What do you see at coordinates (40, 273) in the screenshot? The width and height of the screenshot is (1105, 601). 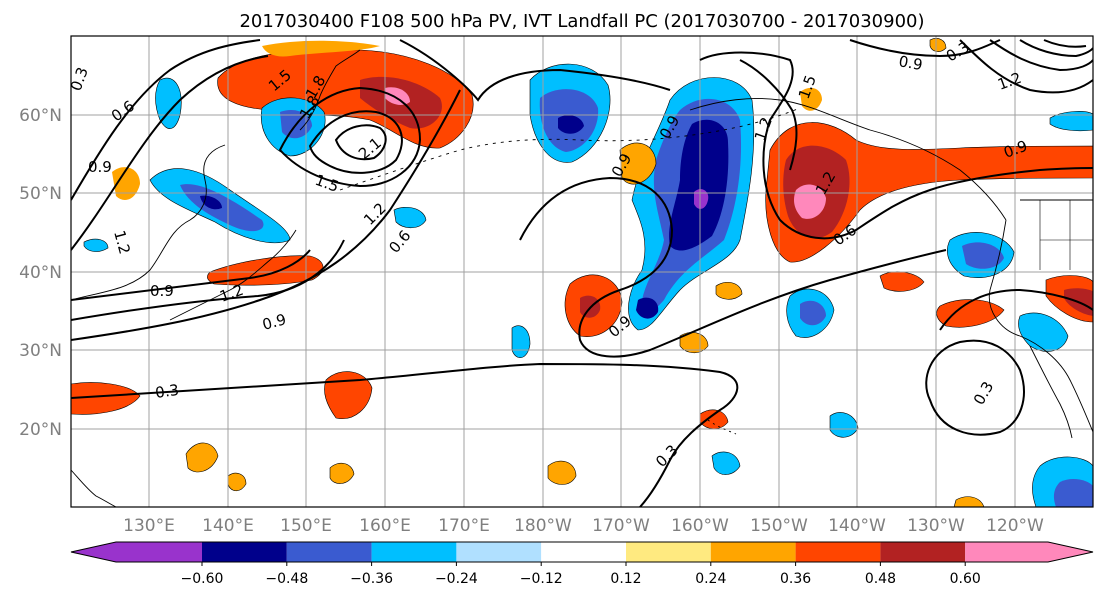 I see `latitude-labels: 60°N 50°N 40°N 30°N 20°N` at bounding box center [40, 273].